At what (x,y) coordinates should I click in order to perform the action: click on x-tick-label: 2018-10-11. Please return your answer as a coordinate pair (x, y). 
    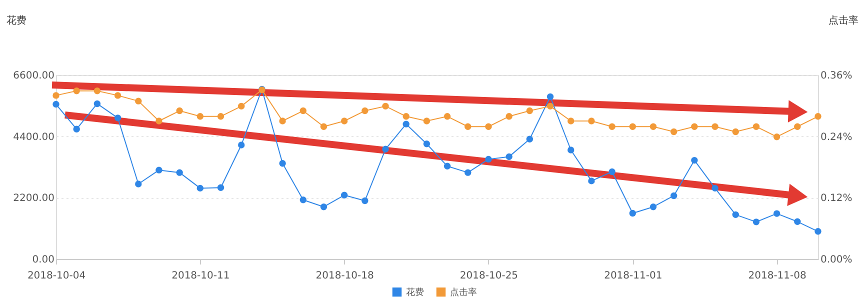
    Looking at the image, I should click on (201, 276).